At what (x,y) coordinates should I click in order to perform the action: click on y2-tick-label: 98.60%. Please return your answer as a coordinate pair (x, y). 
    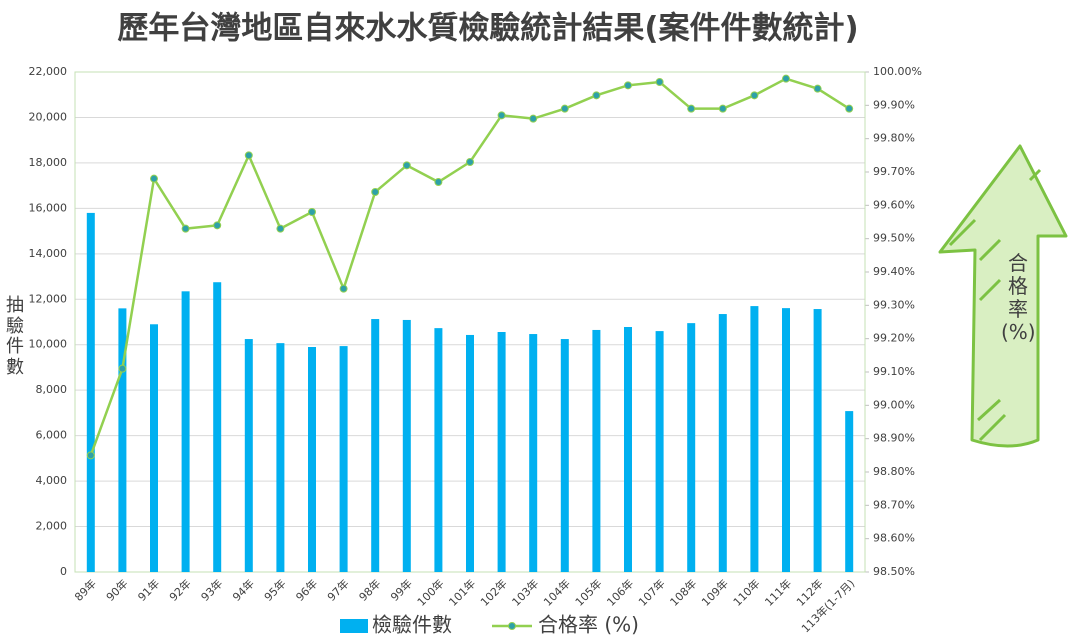
    Looking at the image, I should click on (894, 538).